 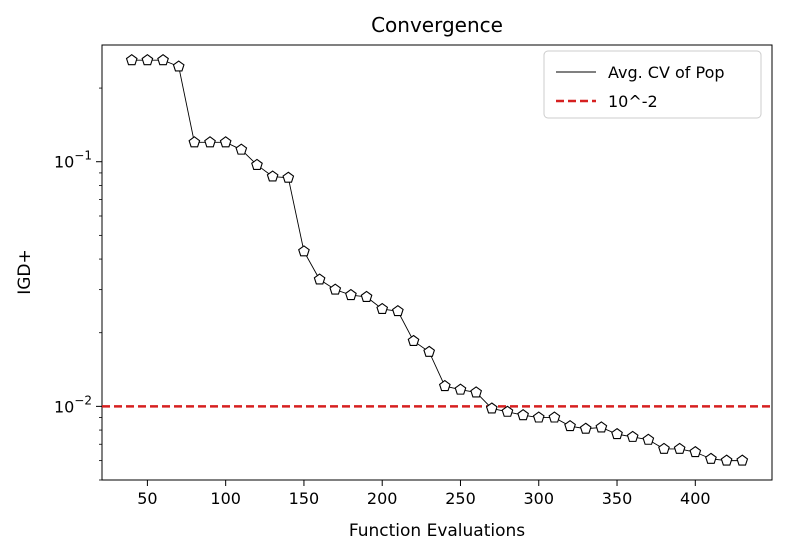 What do you see at coordinates (460, 498) in the screenshot?
I see `x-tick-label: 250` at bounding box center [460, 498].